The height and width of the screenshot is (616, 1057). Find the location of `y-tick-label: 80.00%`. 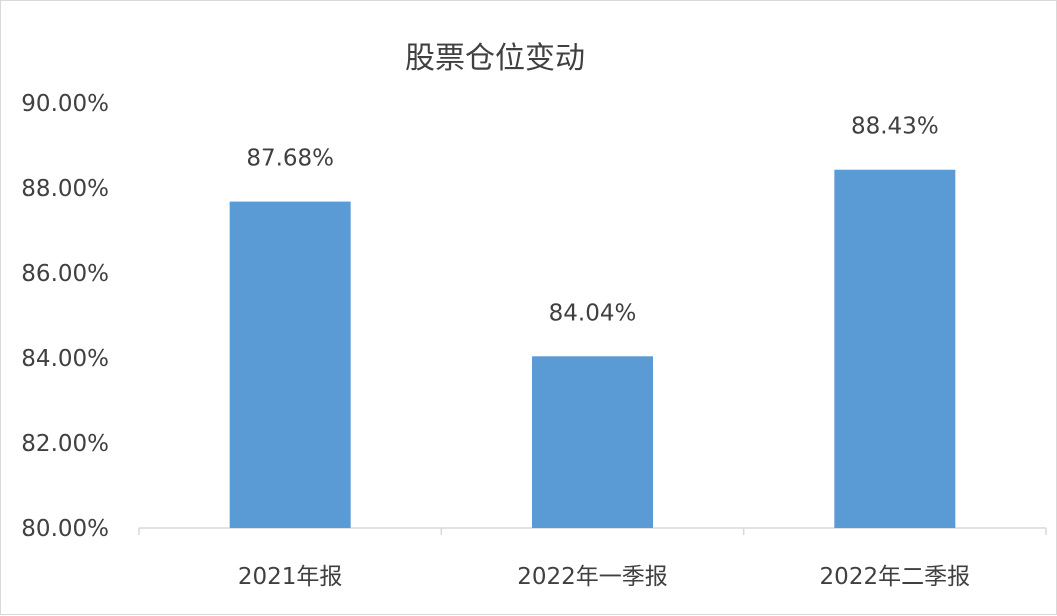

y-tick-label: 80.00% is located at coordinates (65, 529).